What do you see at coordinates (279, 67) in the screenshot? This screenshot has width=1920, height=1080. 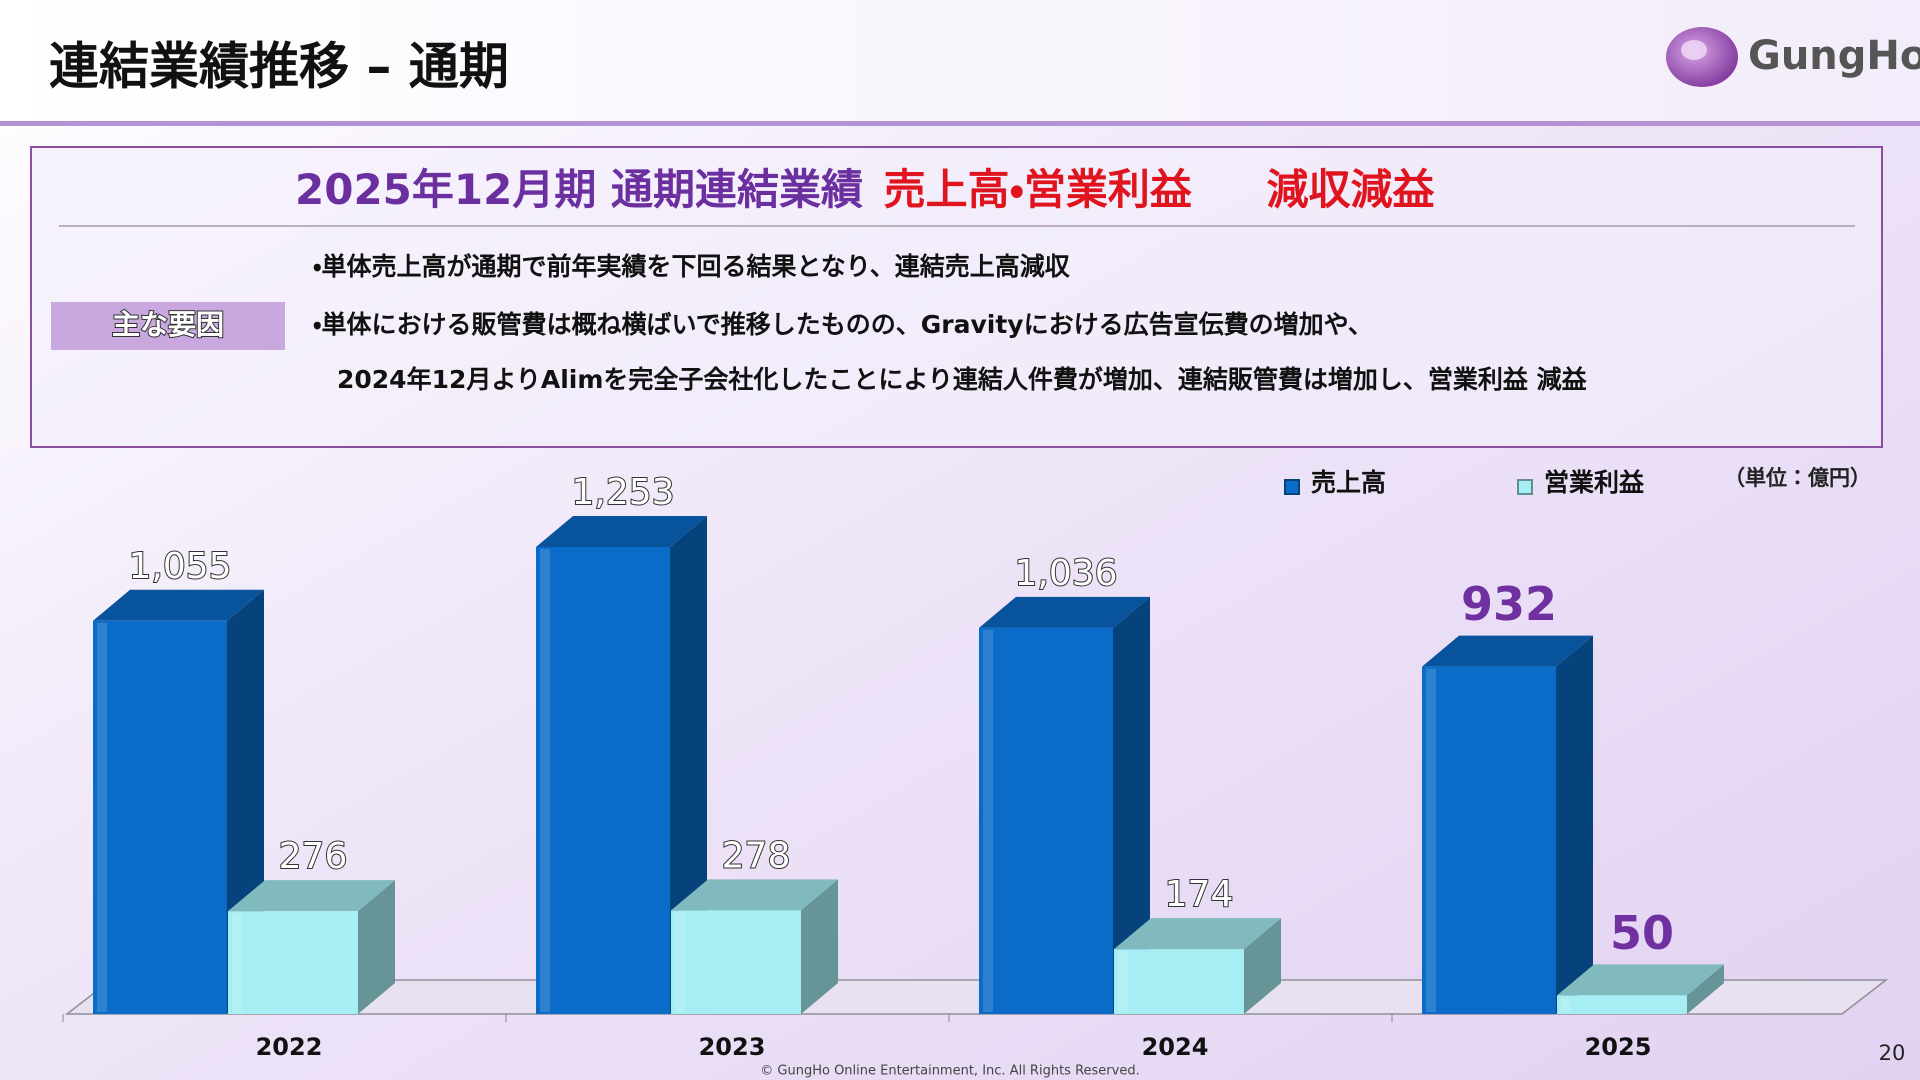 I see `page-title: 連結業績推移 – 通期` at bounding box center [279, 67].